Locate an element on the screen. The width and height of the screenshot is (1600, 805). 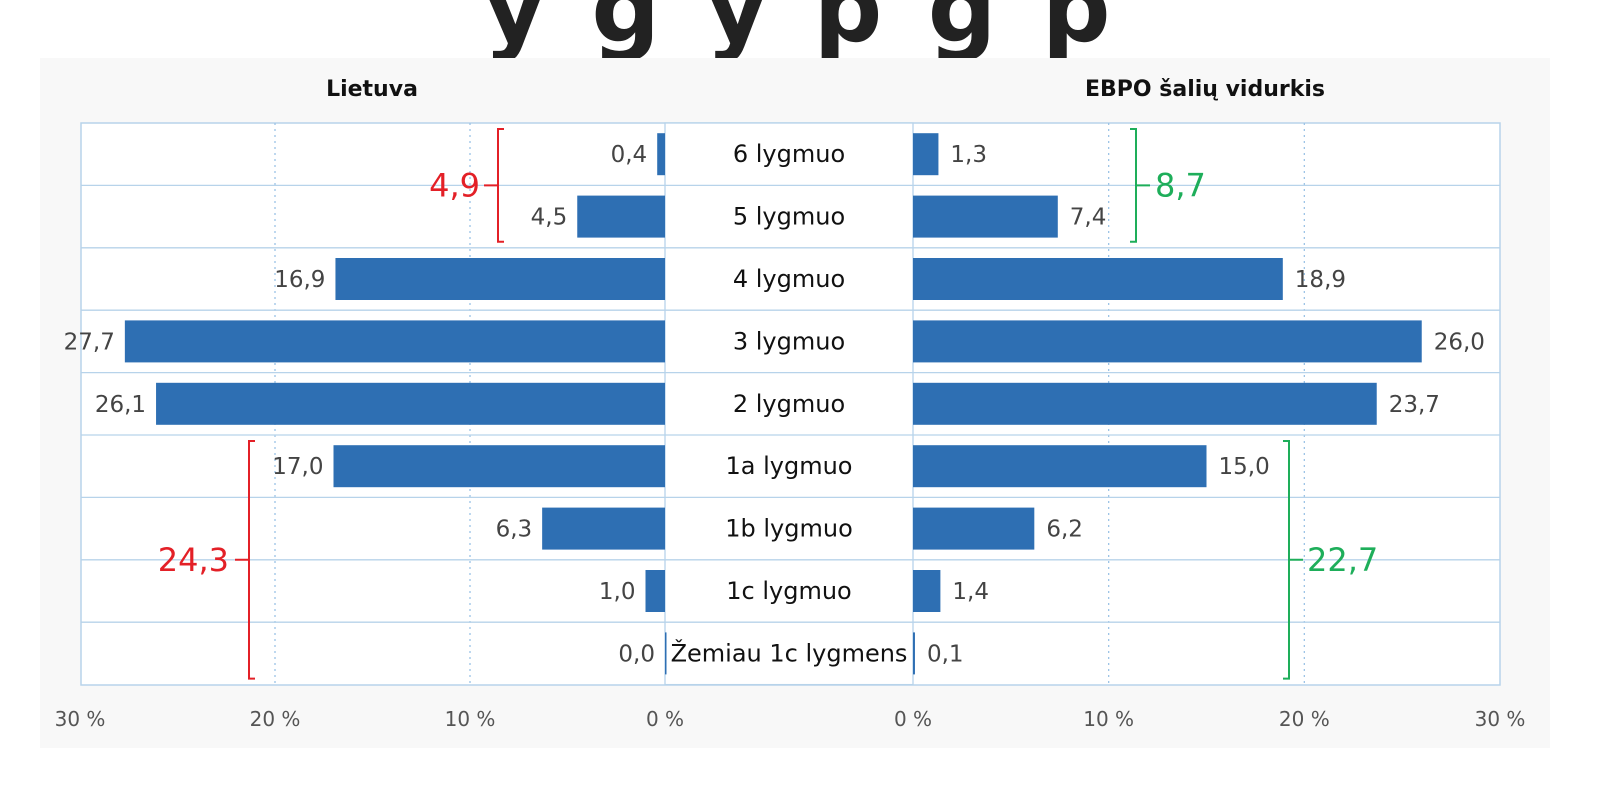
value-label-ebpo: 18,9 is located at coordinates (1320, 280).